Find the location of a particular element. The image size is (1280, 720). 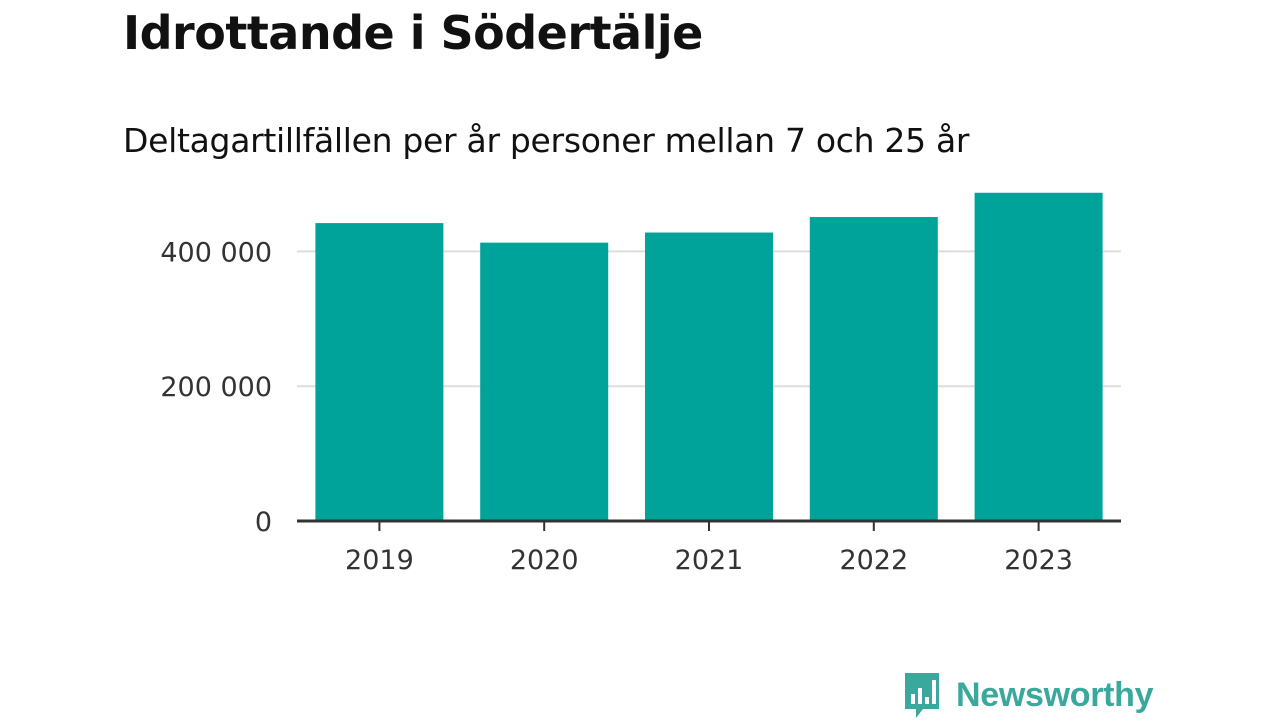

y-tick-label: 200 000 is located at coordinates (216, 387).